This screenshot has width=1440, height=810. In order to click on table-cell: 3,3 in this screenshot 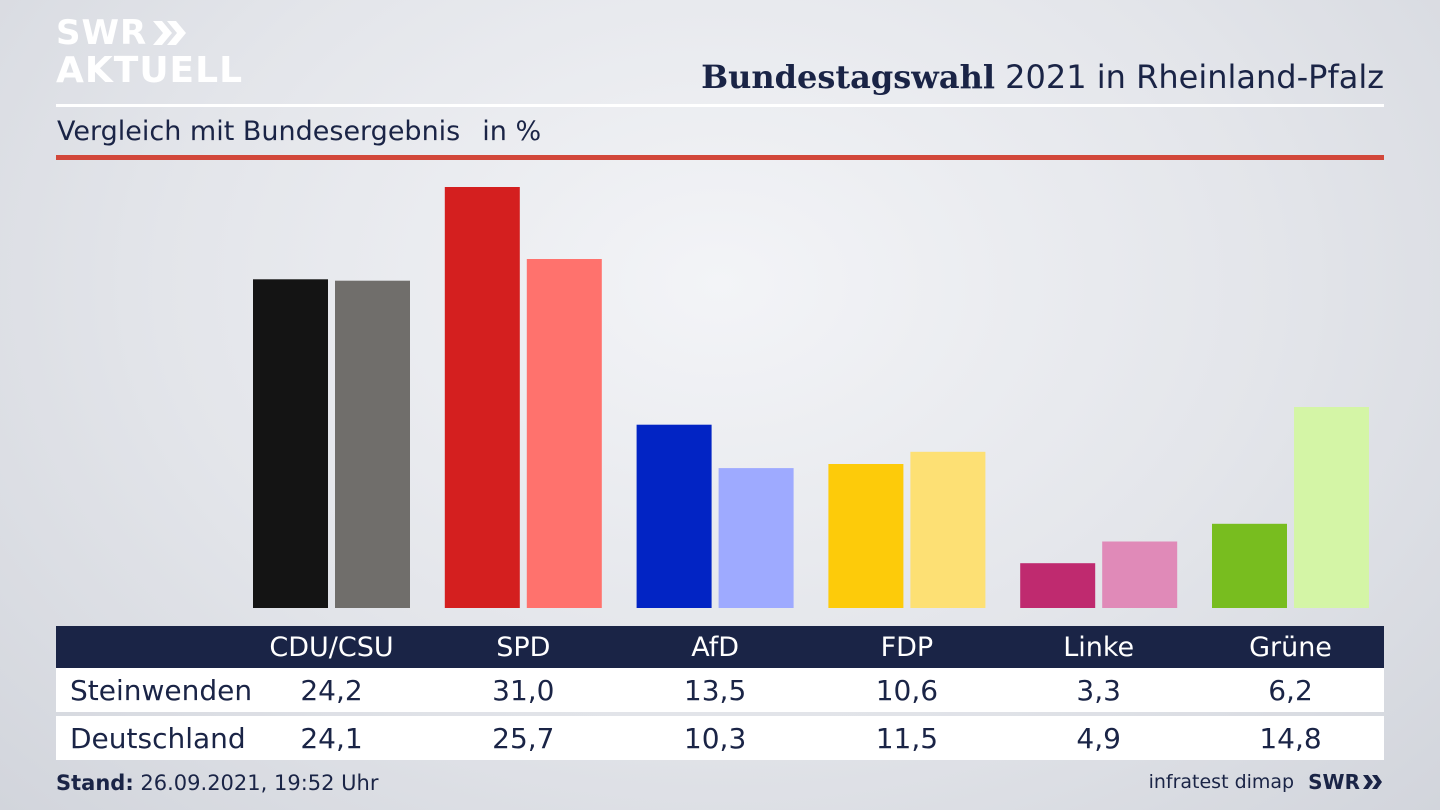, I will do `click(1098, 690)`.